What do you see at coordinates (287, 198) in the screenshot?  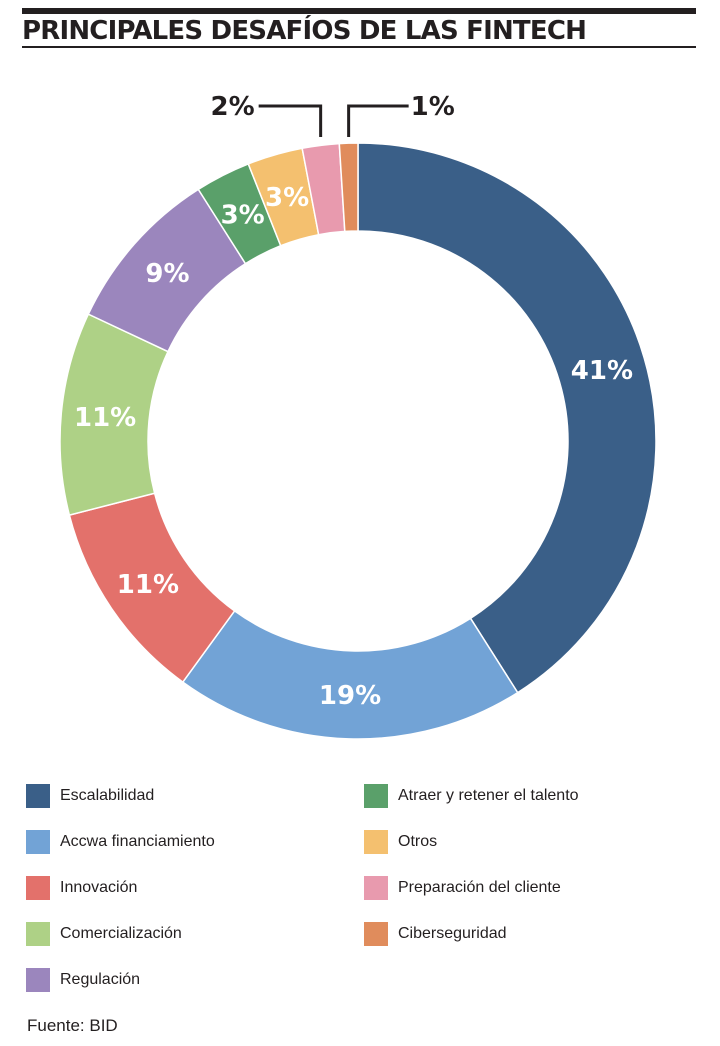 I see `data-label-otros: 3%` at bounding box center [287, 198].